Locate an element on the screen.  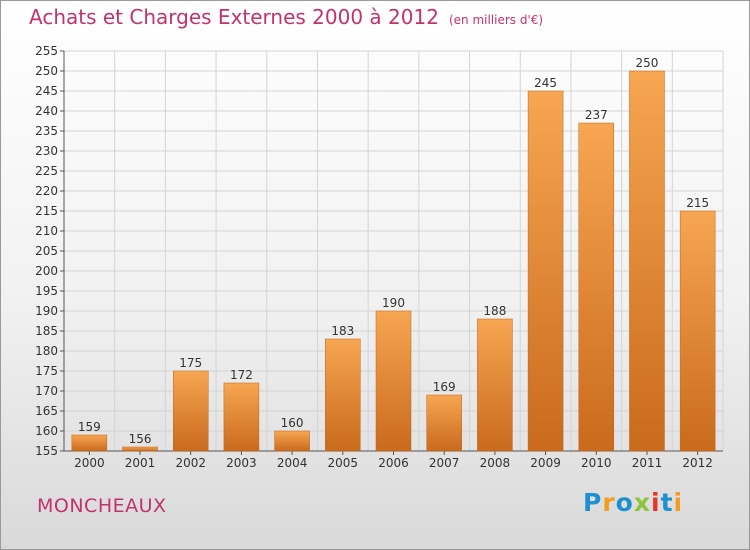
y-tick-label: 155 is located at coordinates (46, 451).